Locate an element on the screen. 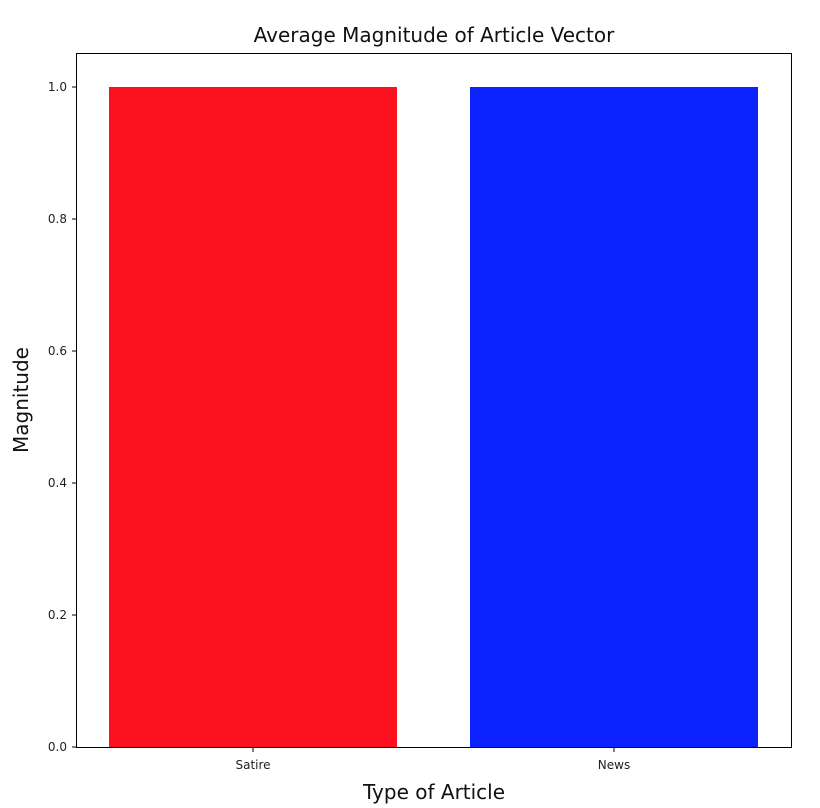 This screenshot has height=808, width=820. x-tick-label: Satire is located at coordinates (252, 765).